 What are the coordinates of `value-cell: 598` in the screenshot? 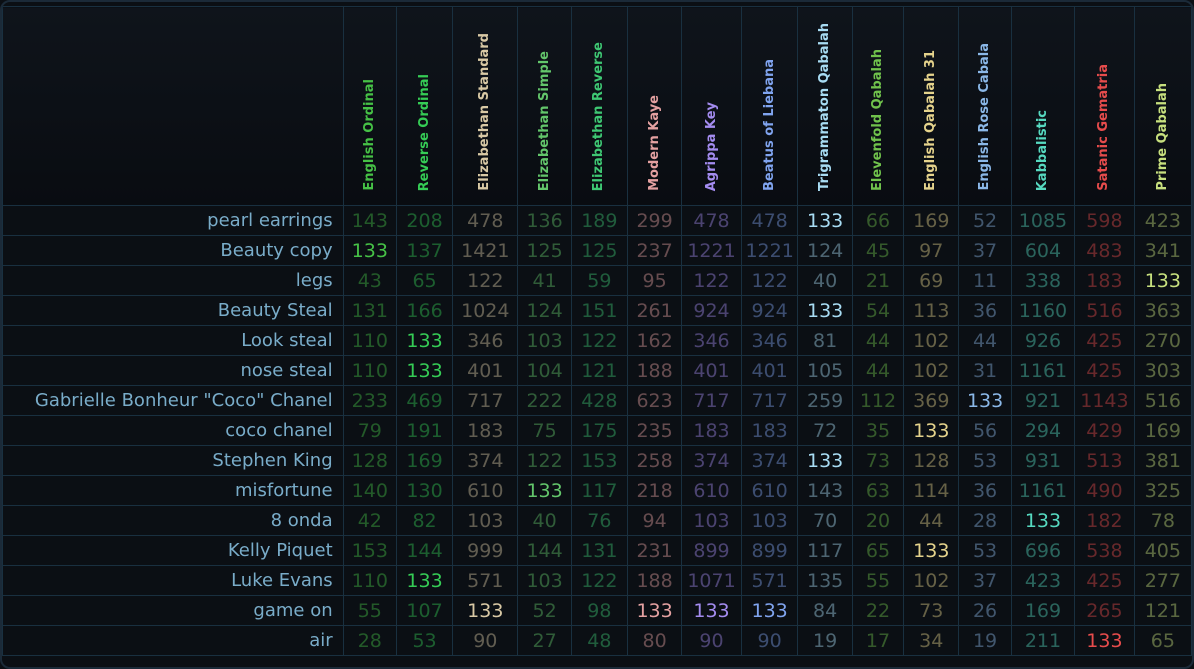 It's located at (1104, 220).